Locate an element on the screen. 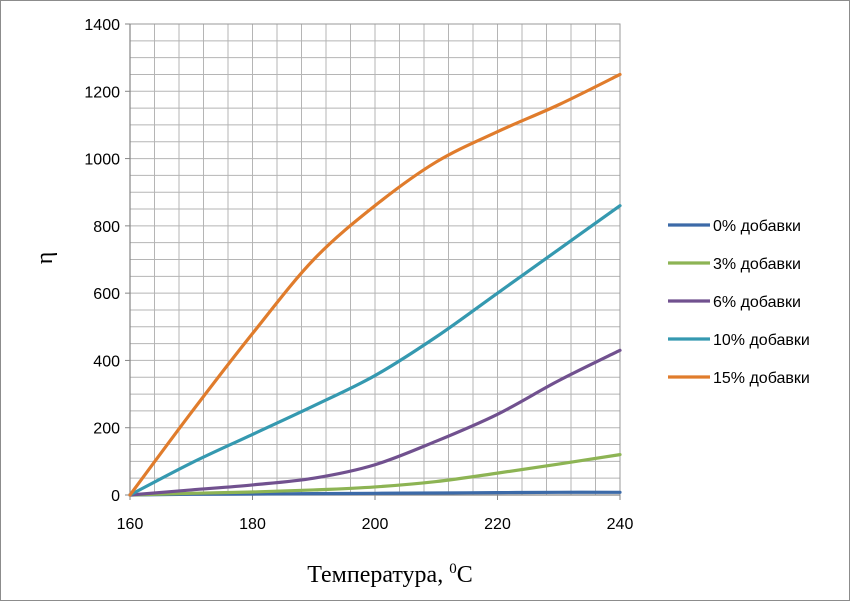 The image size is (850, 601). x-tick-label: 200 is located at coordinates (375, 524).